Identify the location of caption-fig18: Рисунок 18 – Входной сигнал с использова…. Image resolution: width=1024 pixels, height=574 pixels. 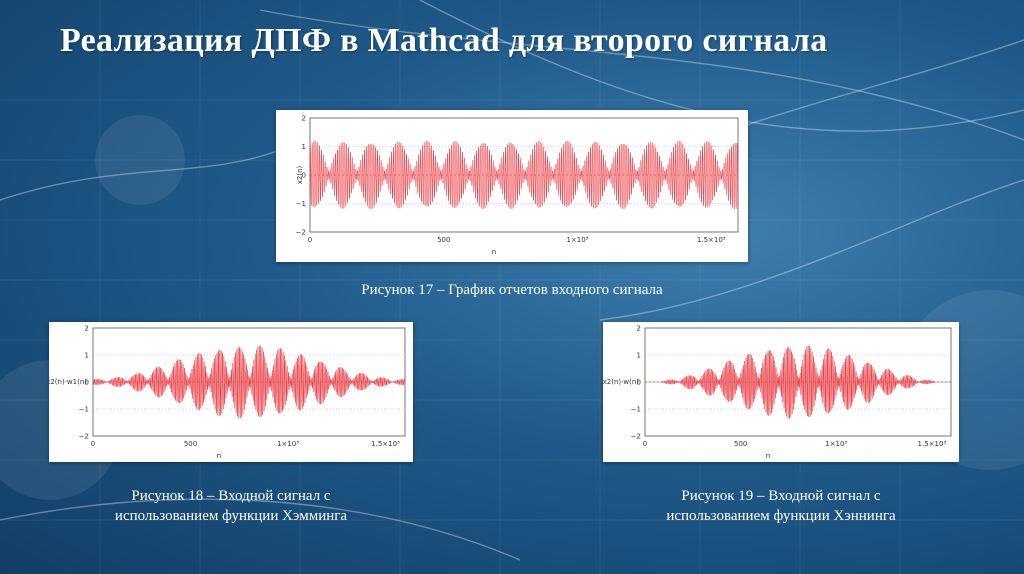
(231, 506).